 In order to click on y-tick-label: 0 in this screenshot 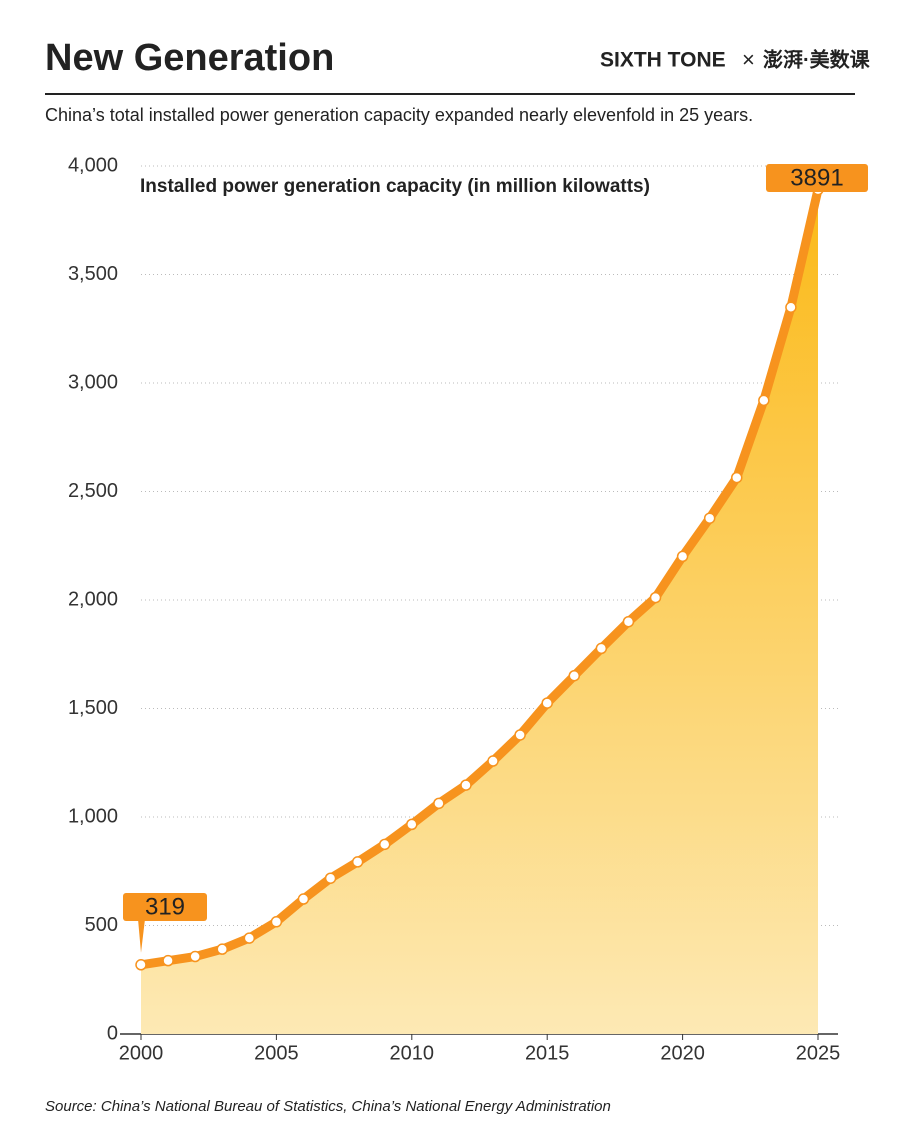, I will do `click(112, 1033)`.